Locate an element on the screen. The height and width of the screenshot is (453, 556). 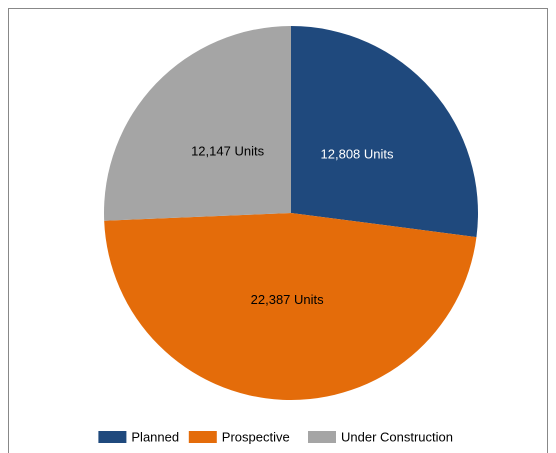
data-label: 12,808 Units is located at coordinates (357, 153).